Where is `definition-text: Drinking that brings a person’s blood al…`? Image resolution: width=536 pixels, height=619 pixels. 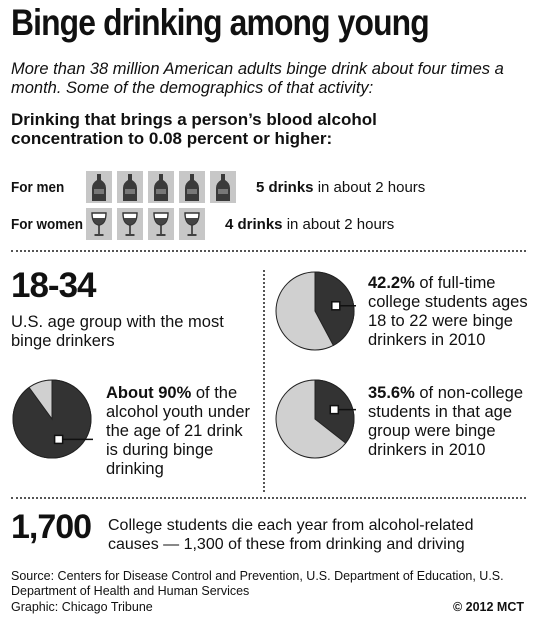 definition-text: Drinking that brings a person’s blood al… is located at coordinates (194, 129).